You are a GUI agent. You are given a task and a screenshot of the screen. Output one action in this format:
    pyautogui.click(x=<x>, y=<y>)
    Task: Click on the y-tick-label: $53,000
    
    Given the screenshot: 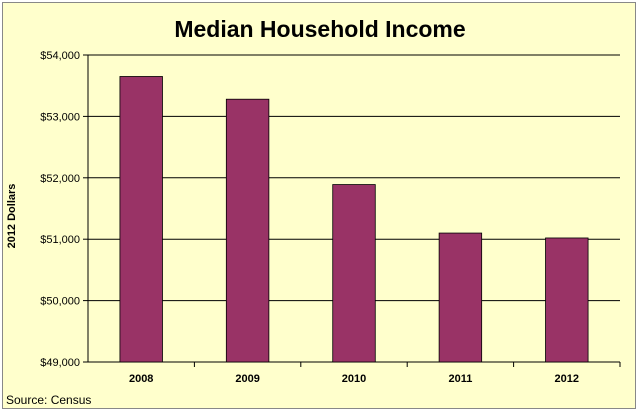 What is the action you would take?
    pyautogui.click(x=60, y=117)
    